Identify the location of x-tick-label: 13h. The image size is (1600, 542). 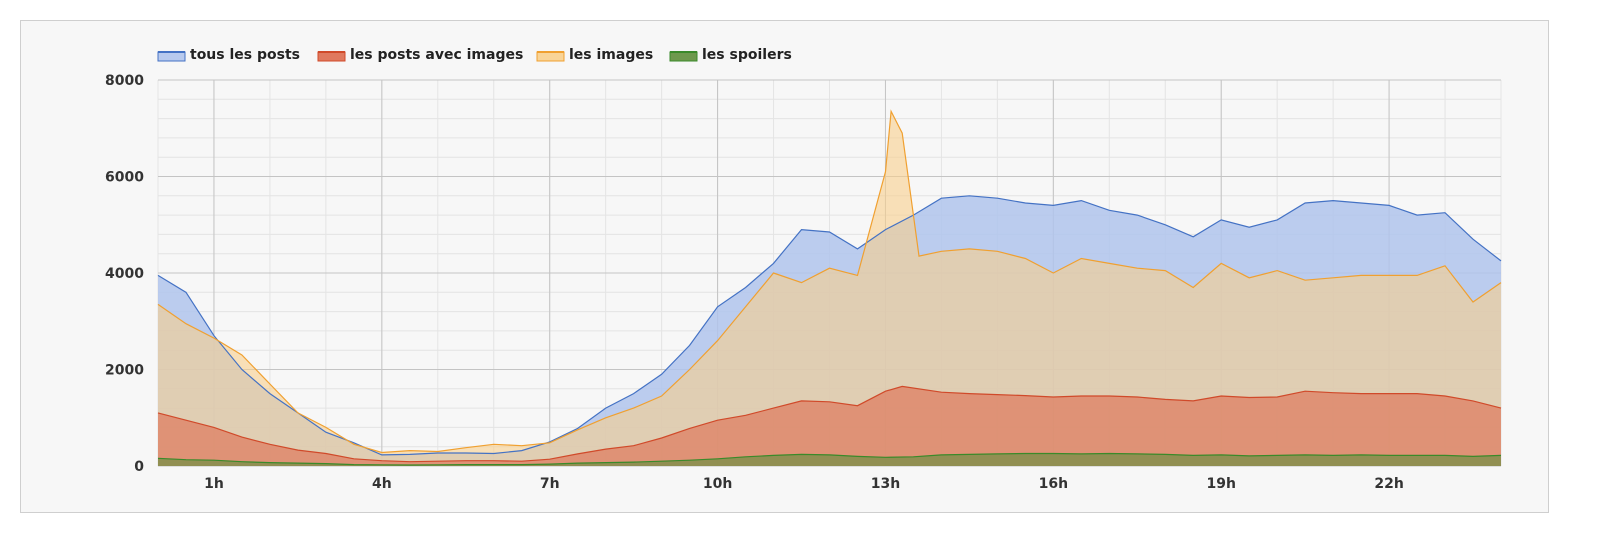
(885, 484).